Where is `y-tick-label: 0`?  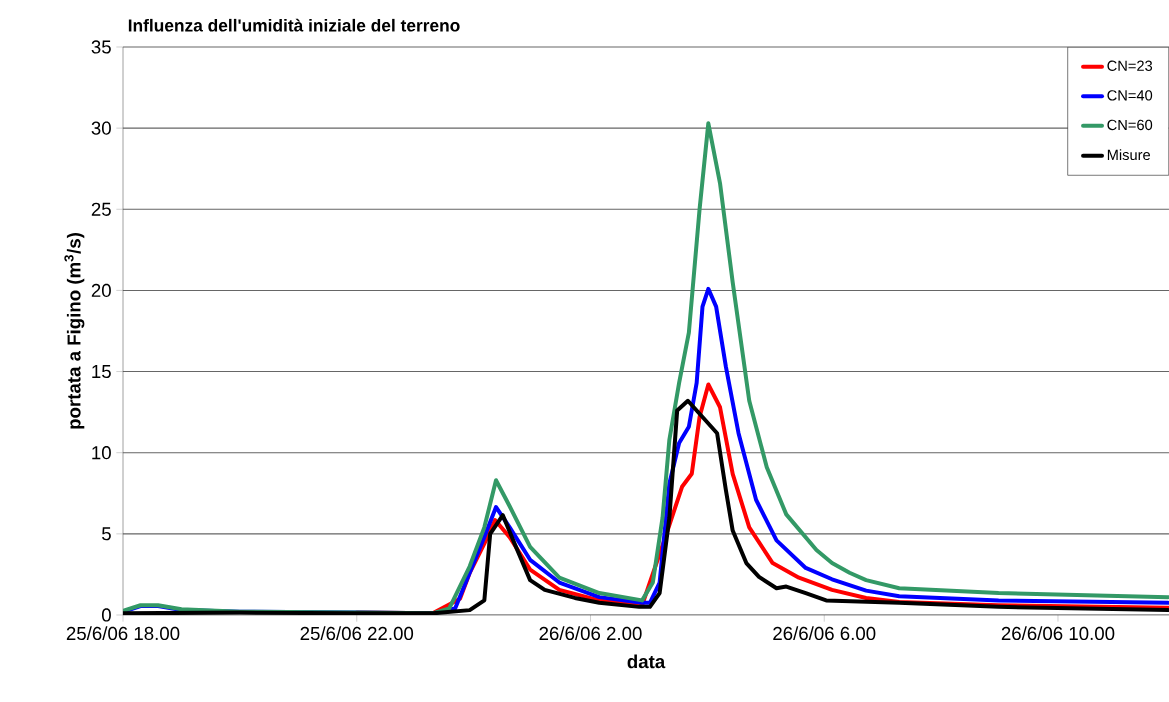
y-tick-label: 0 is located at coordinates (106, 615).